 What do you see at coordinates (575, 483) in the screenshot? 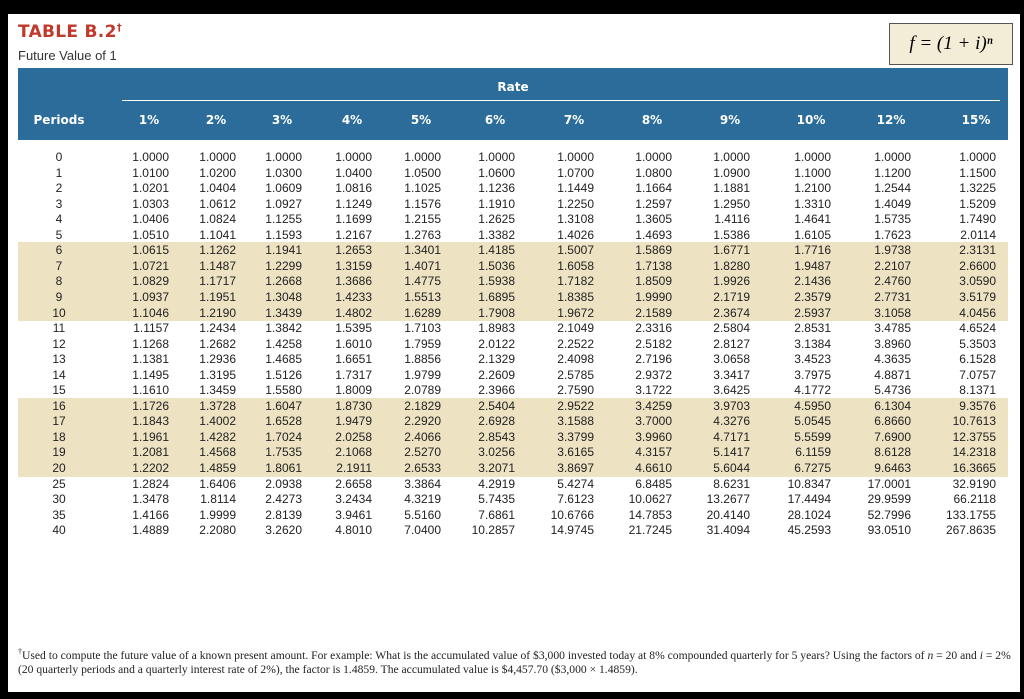
I see `factor-cell: 5.4274` at bounding box center [575, 483].